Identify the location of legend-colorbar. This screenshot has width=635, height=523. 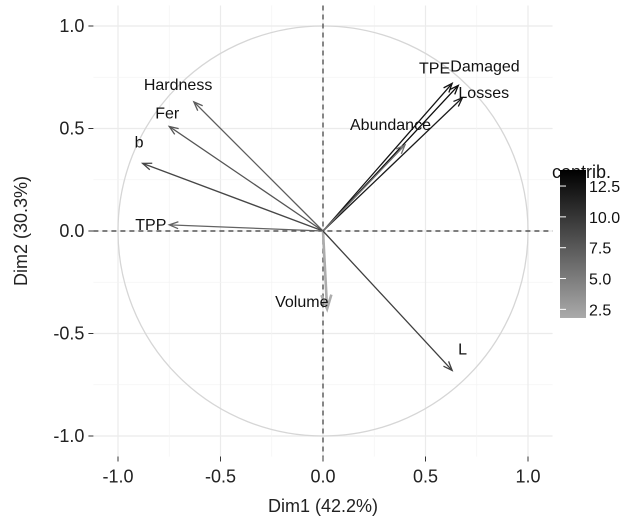
(573, 244).